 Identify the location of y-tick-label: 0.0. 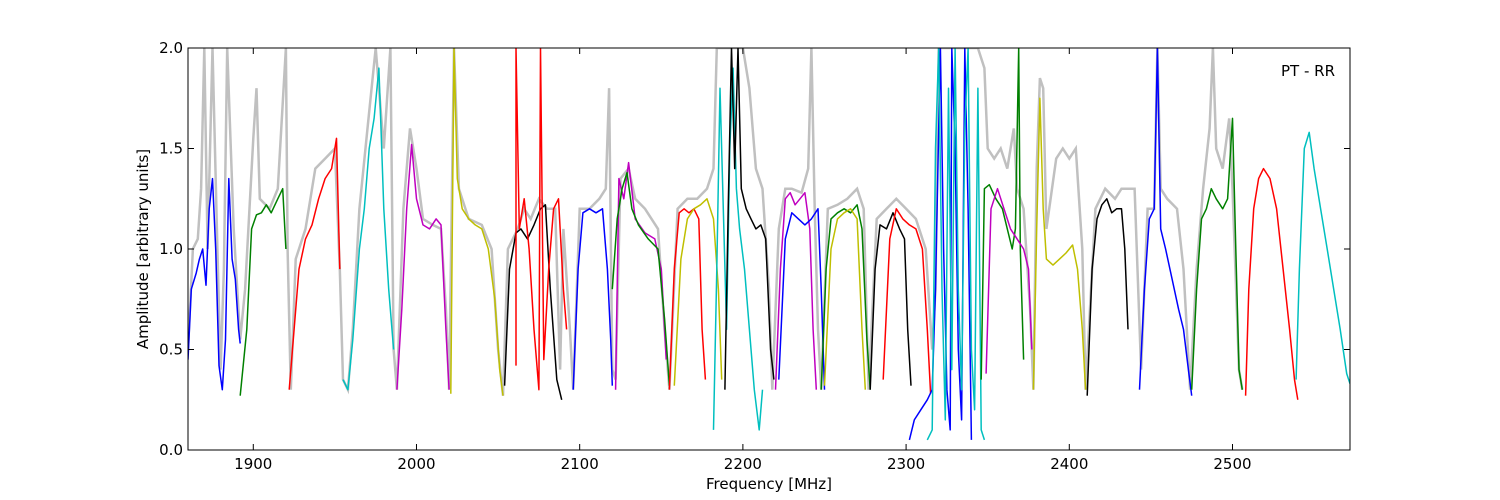
(171, 450).